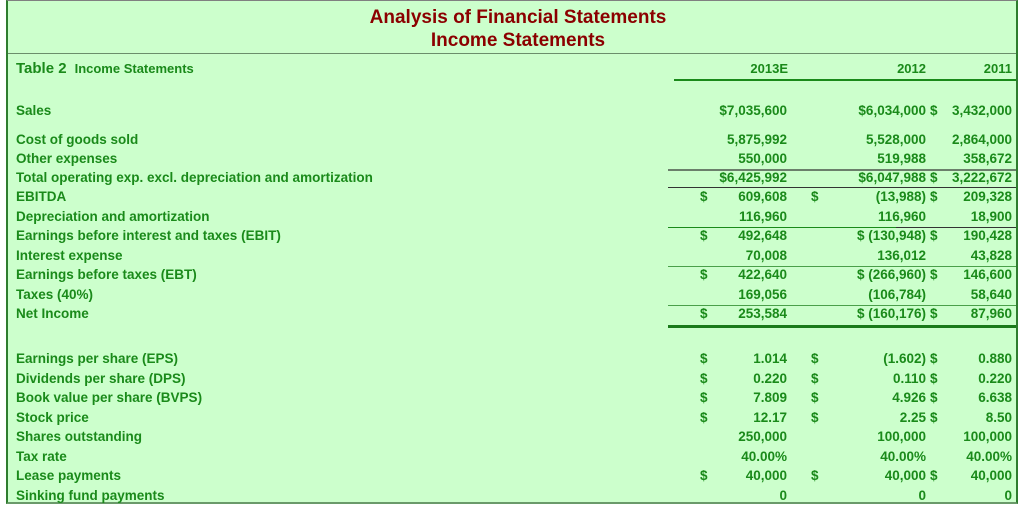 This screenshot has height=510, width=1024. What do you see at coordinates (97, 358) in the screenshot?
I see `row-label: Earnings per share (EPS)` at bounding box center [97, 358].